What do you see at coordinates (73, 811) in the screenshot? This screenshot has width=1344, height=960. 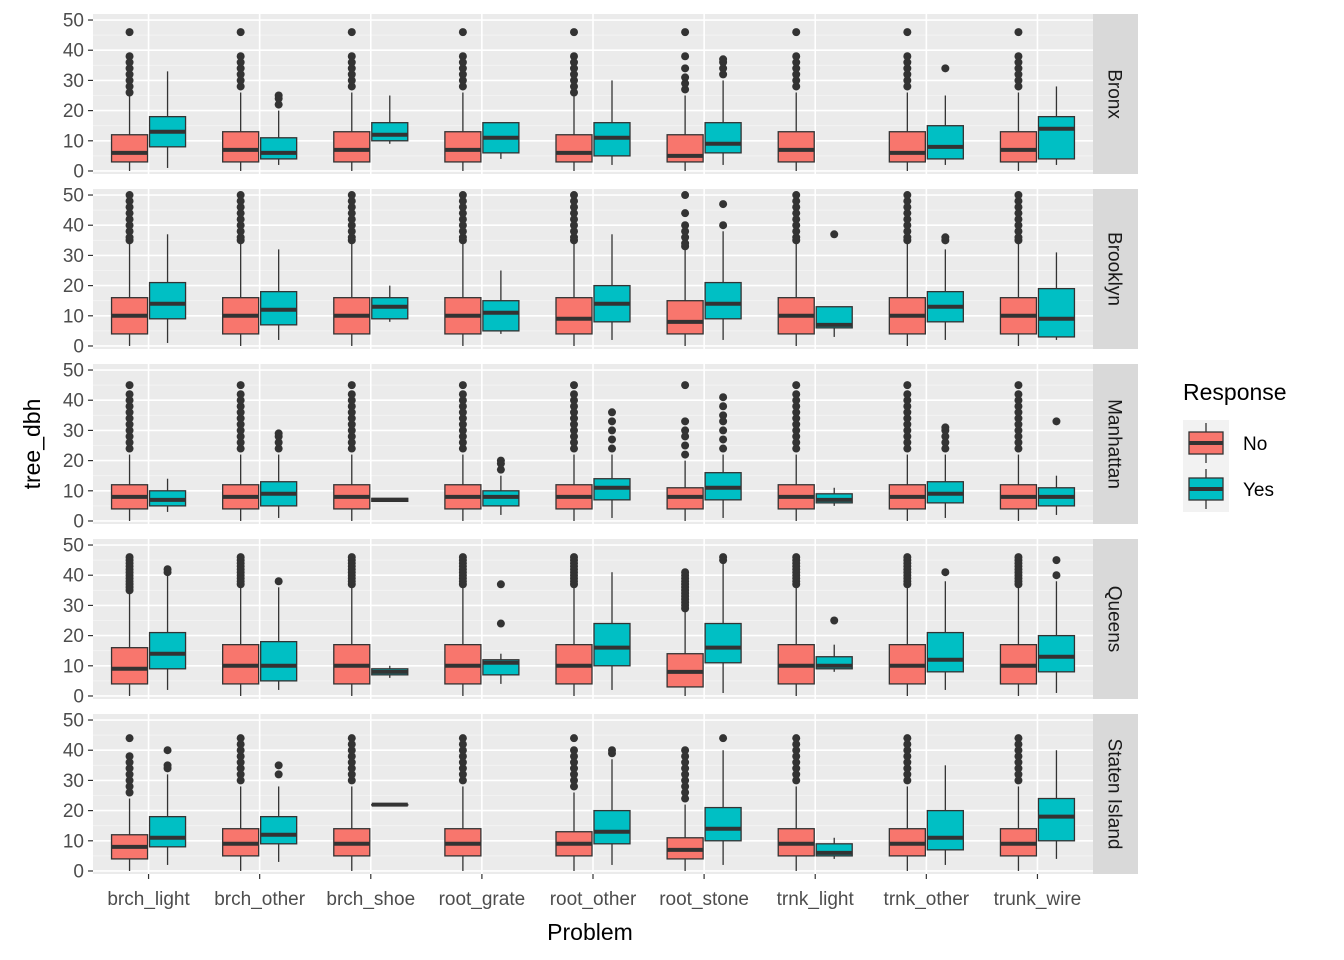 I see `y-tick-label: 20` at bounding box center [73, 811].